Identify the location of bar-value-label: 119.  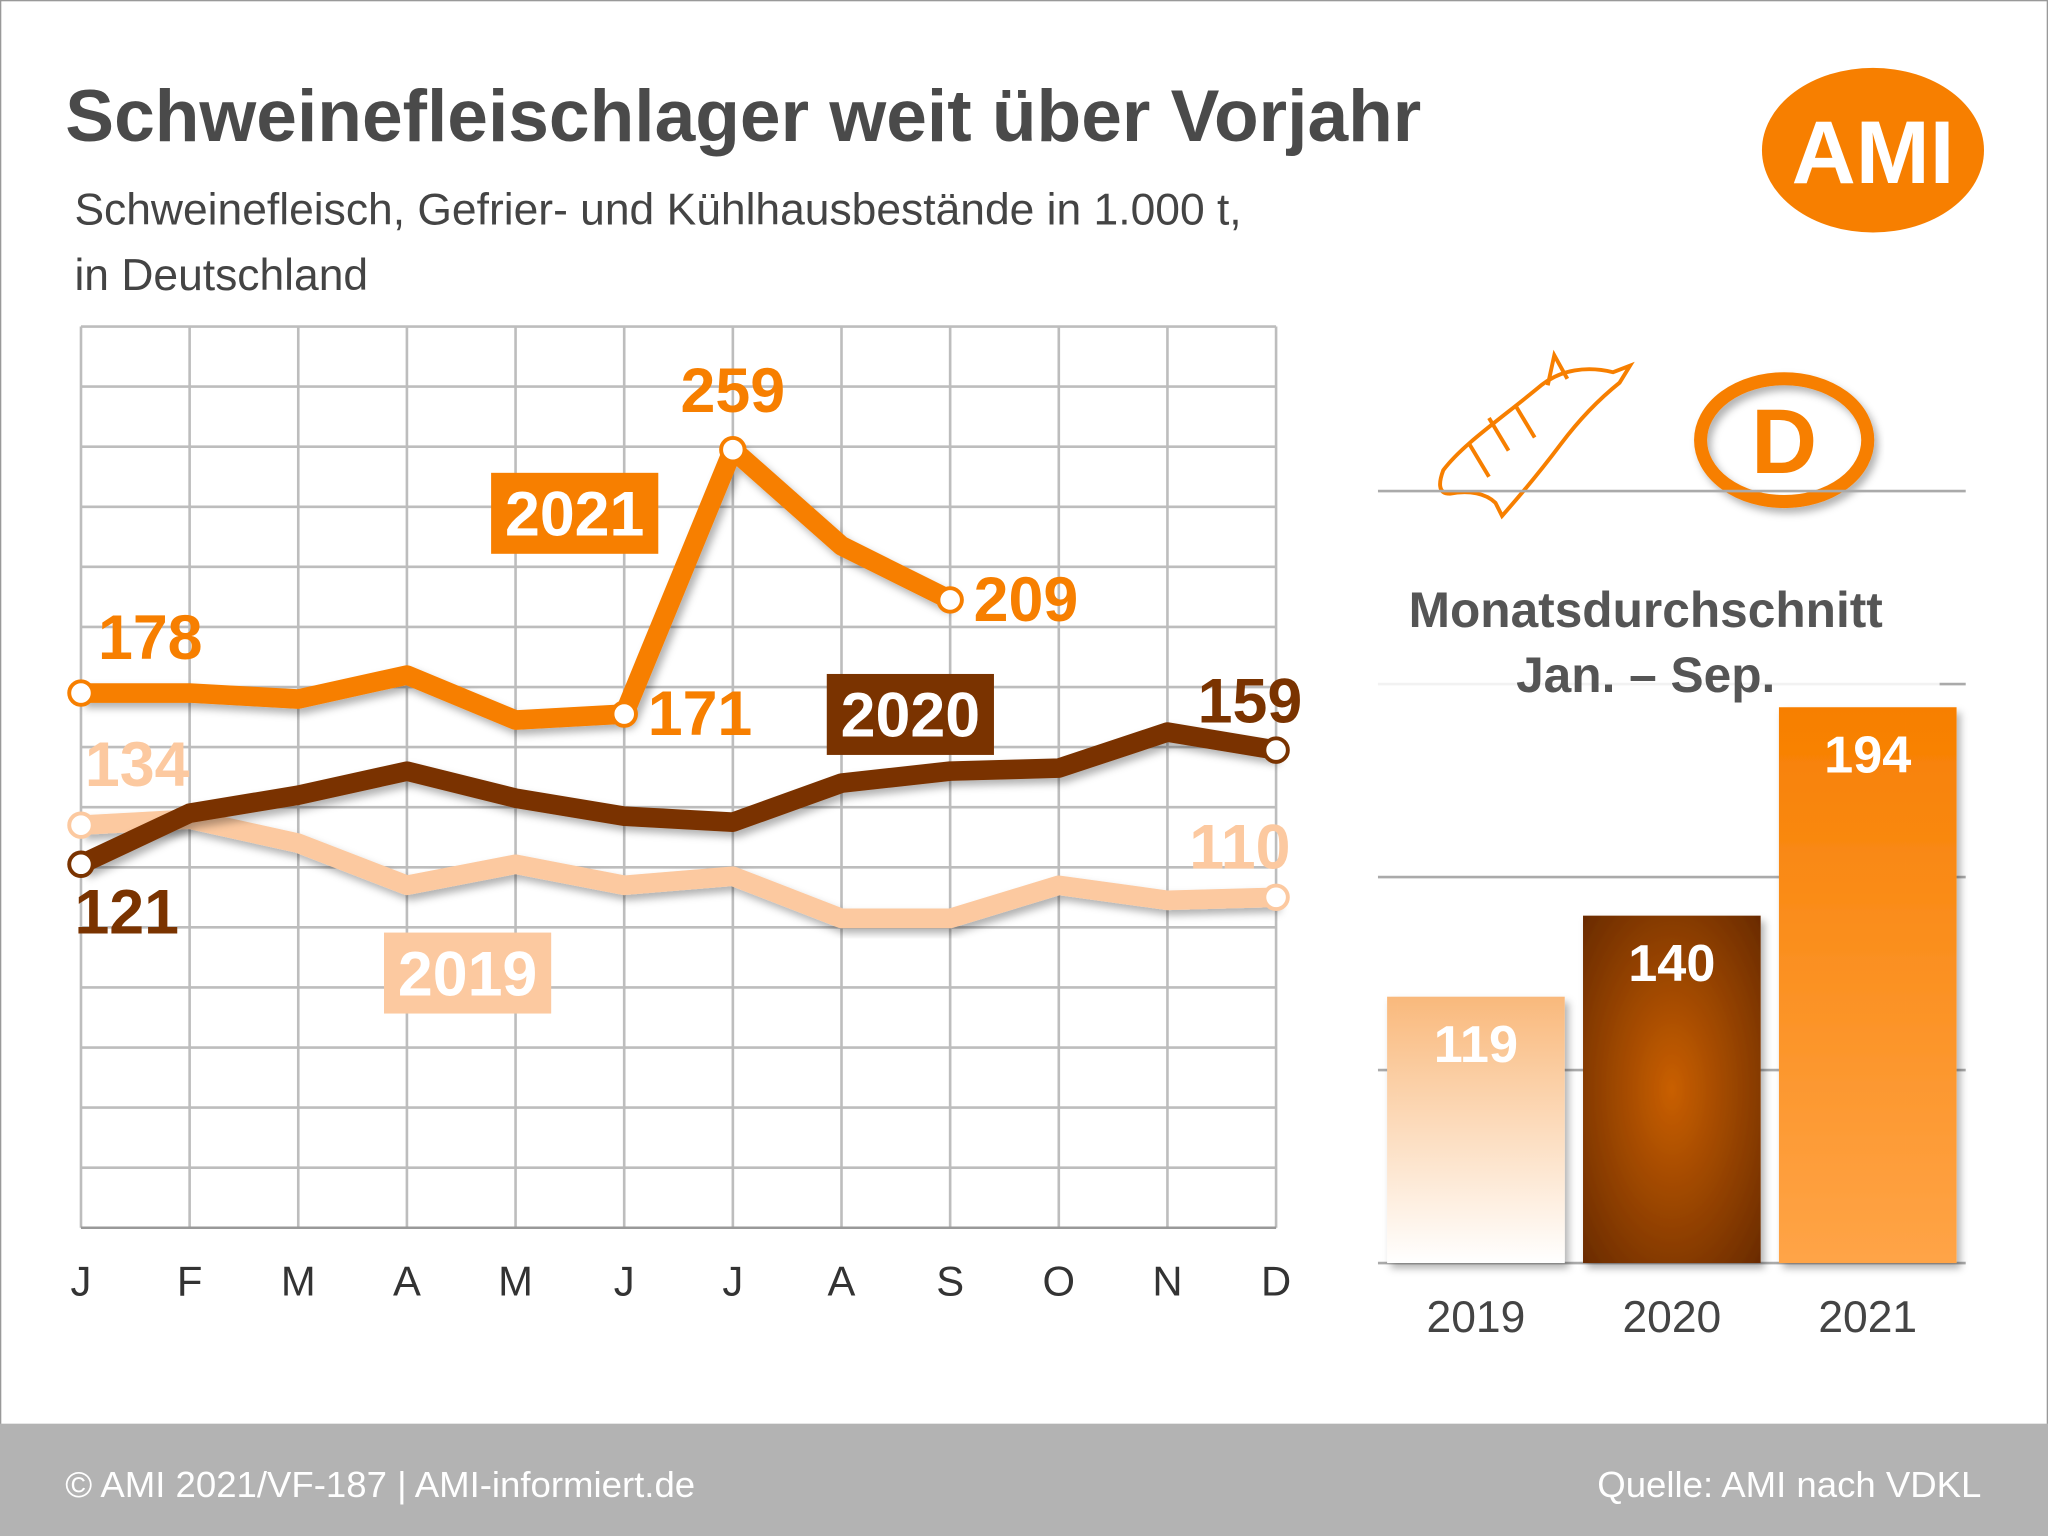
(1476, 1045).